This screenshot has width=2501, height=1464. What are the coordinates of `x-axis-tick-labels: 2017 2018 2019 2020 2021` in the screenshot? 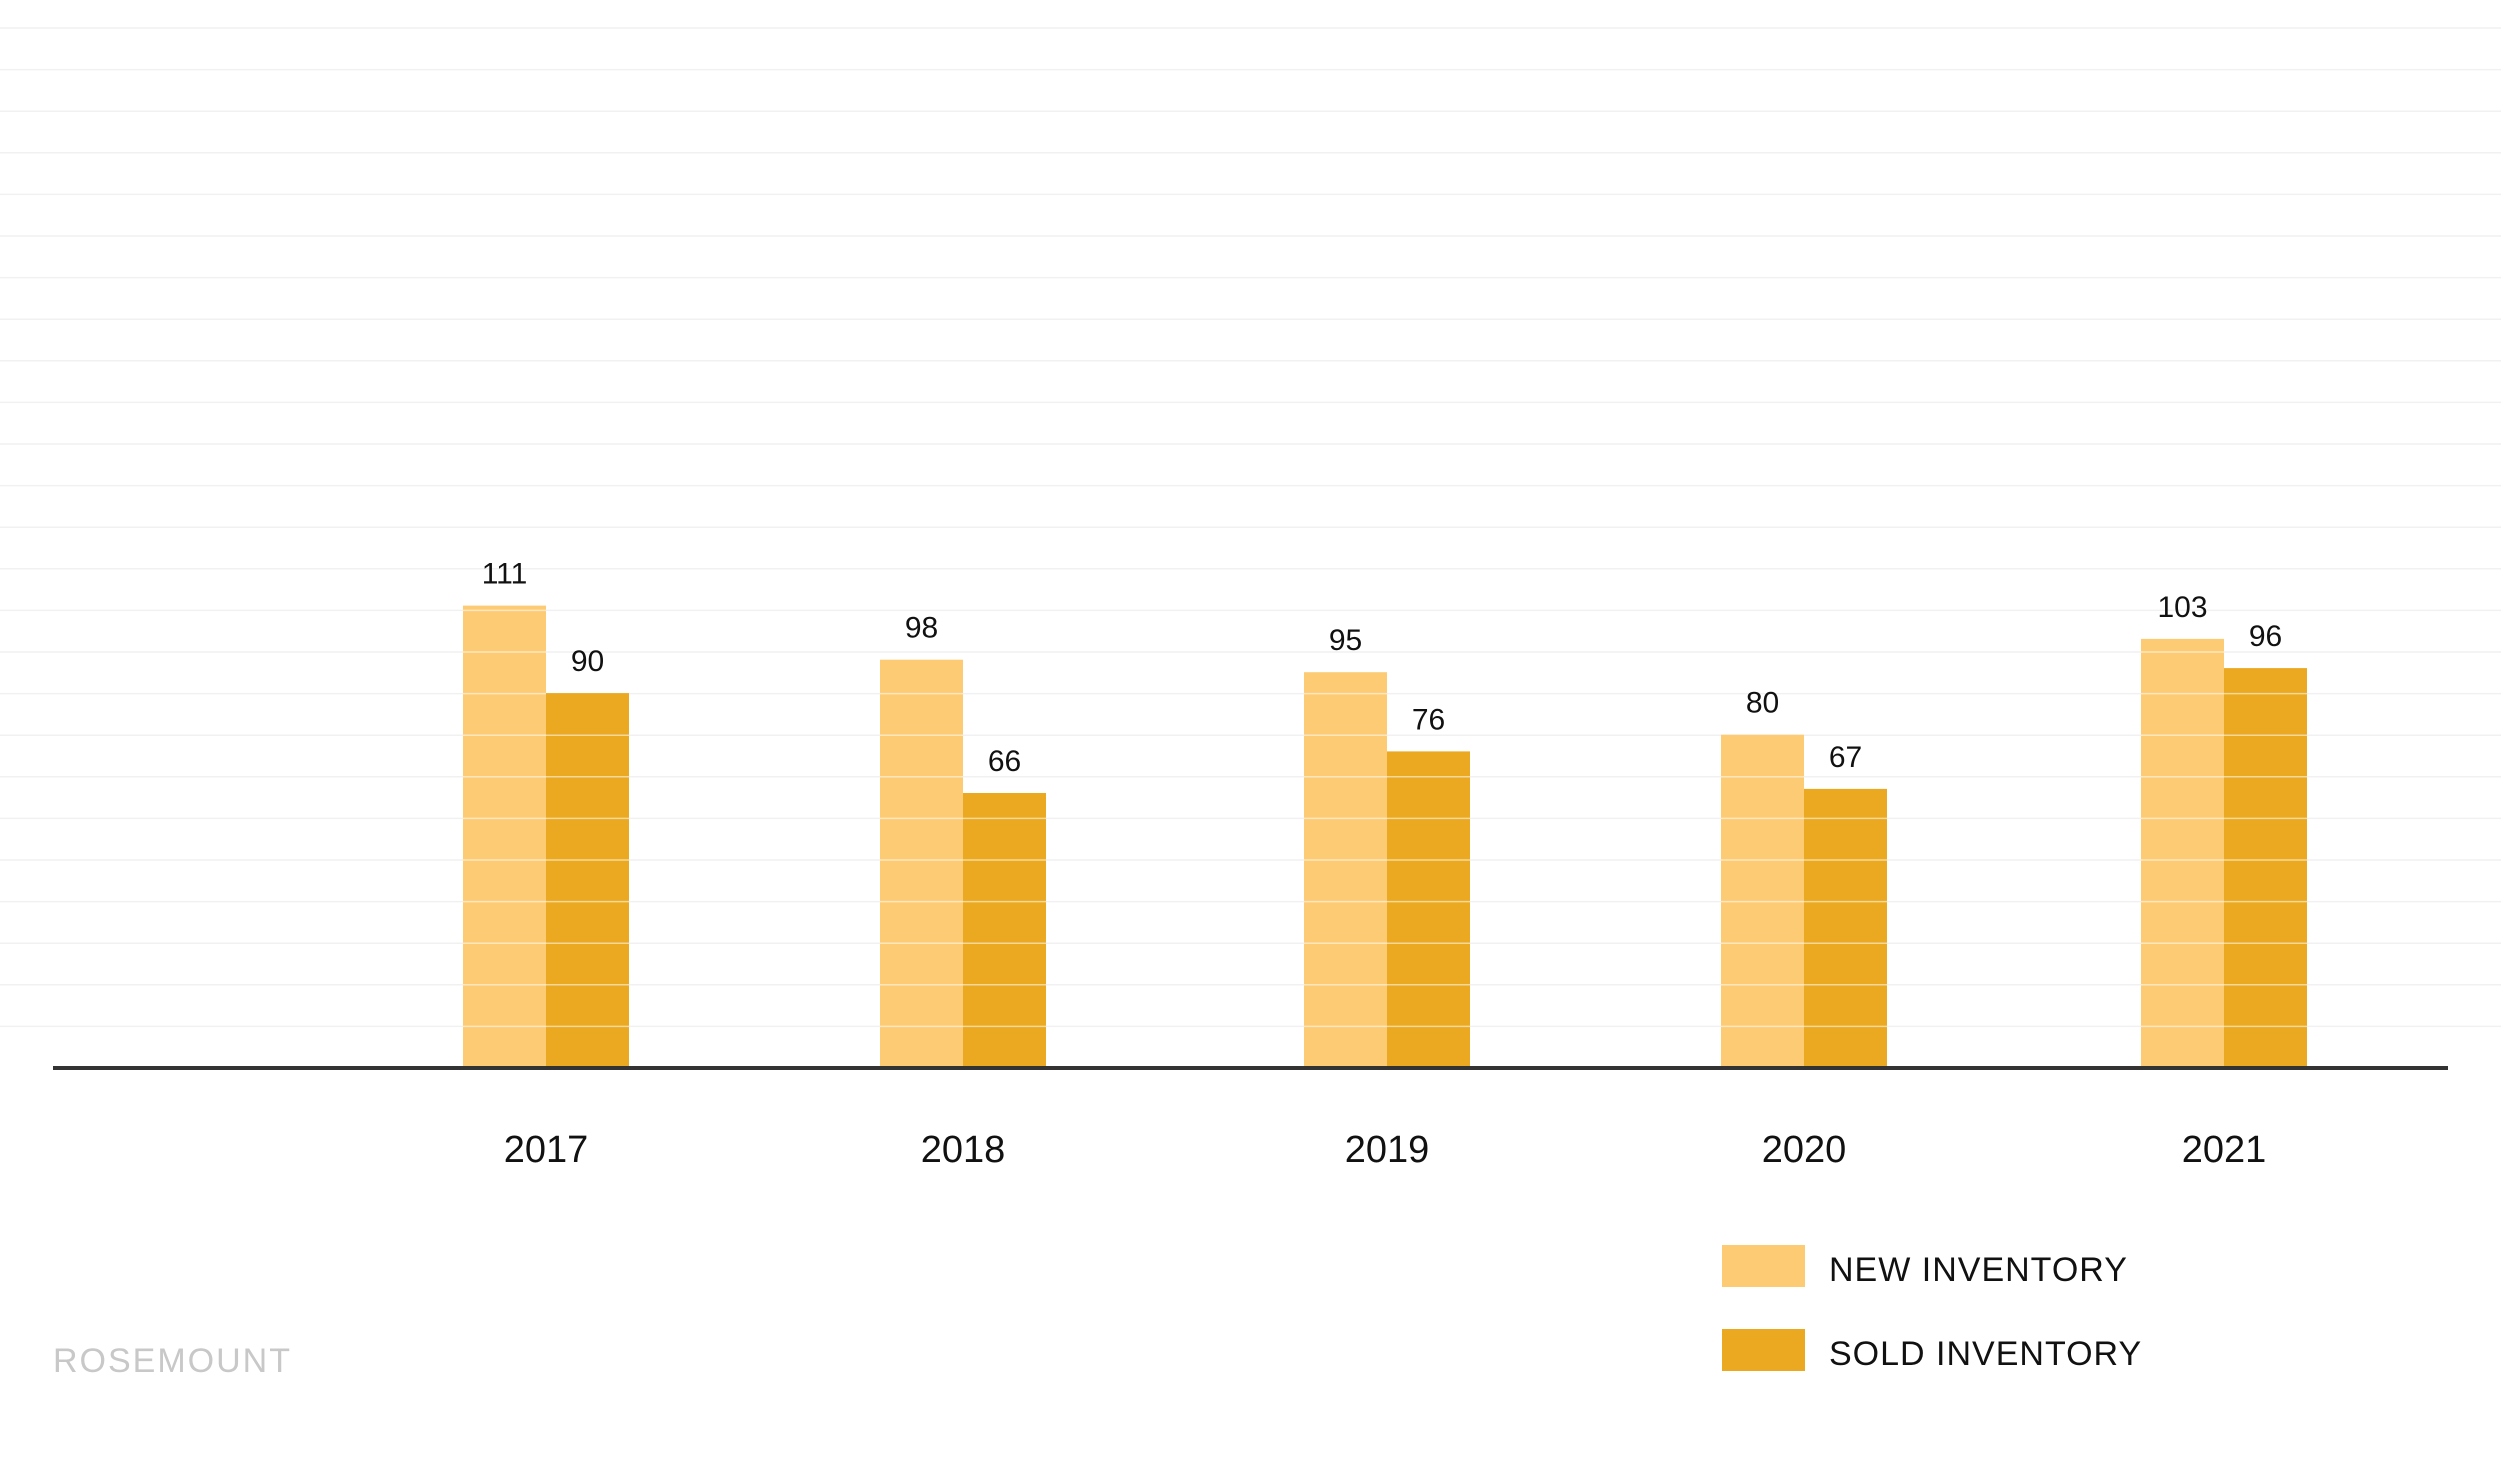 It's located at (1385, 1150).